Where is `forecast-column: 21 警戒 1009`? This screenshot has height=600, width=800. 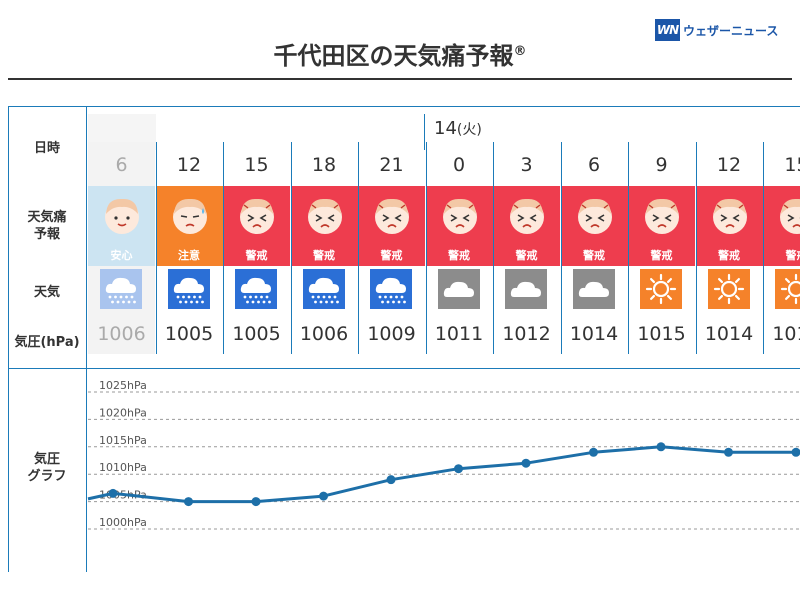 forecast-column: 21 警戒 1009 is located at coordinates (391, 248).